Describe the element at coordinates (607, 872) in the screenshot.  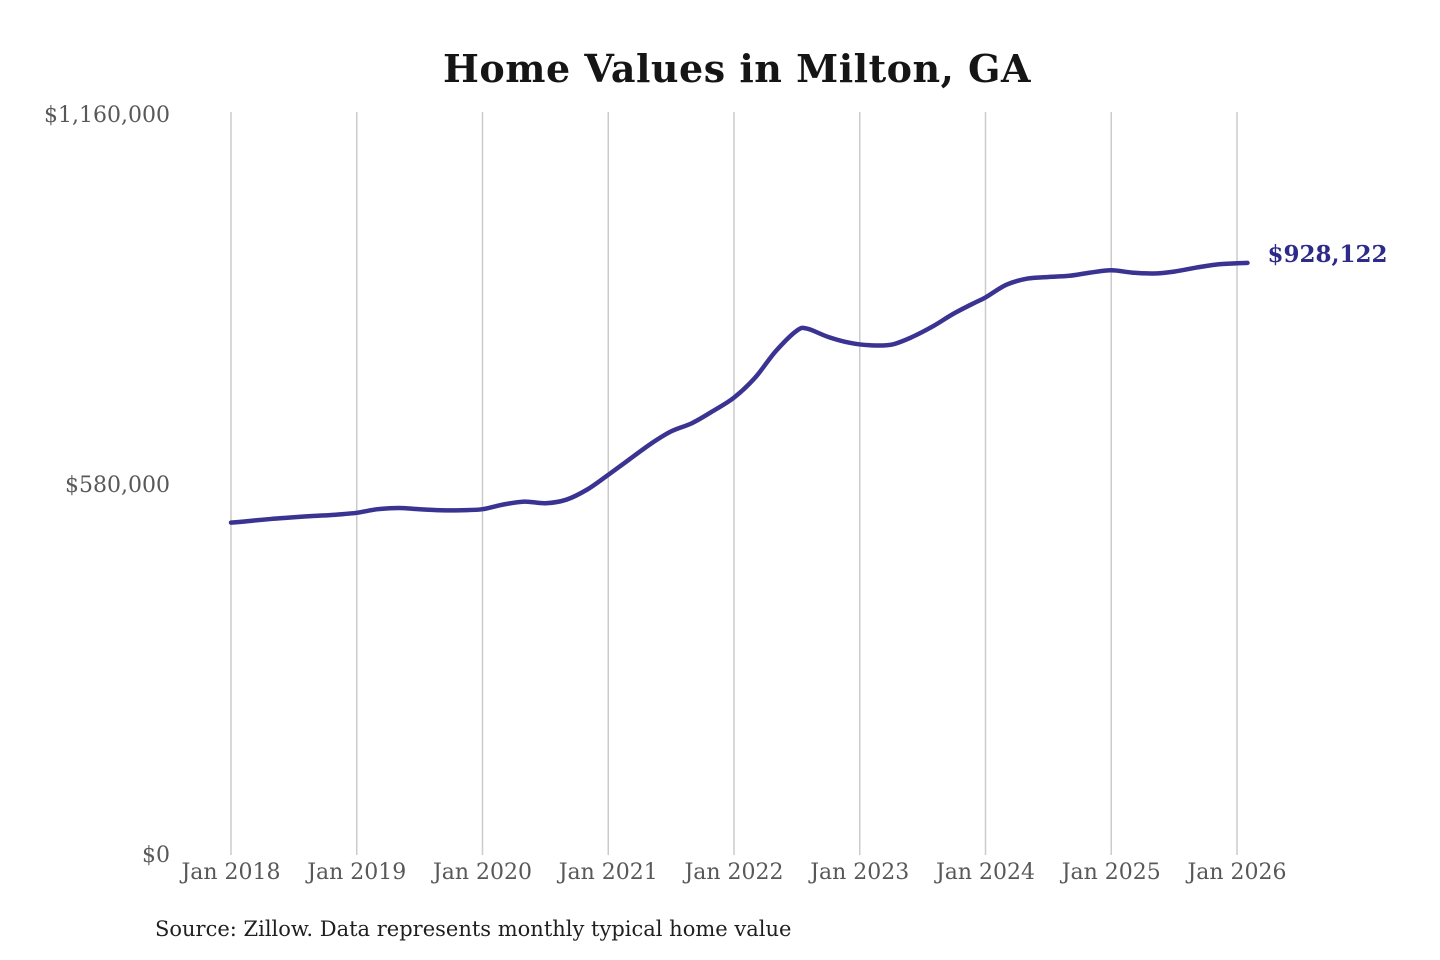
I see `x-tick-label: Jan 2021` at that location.